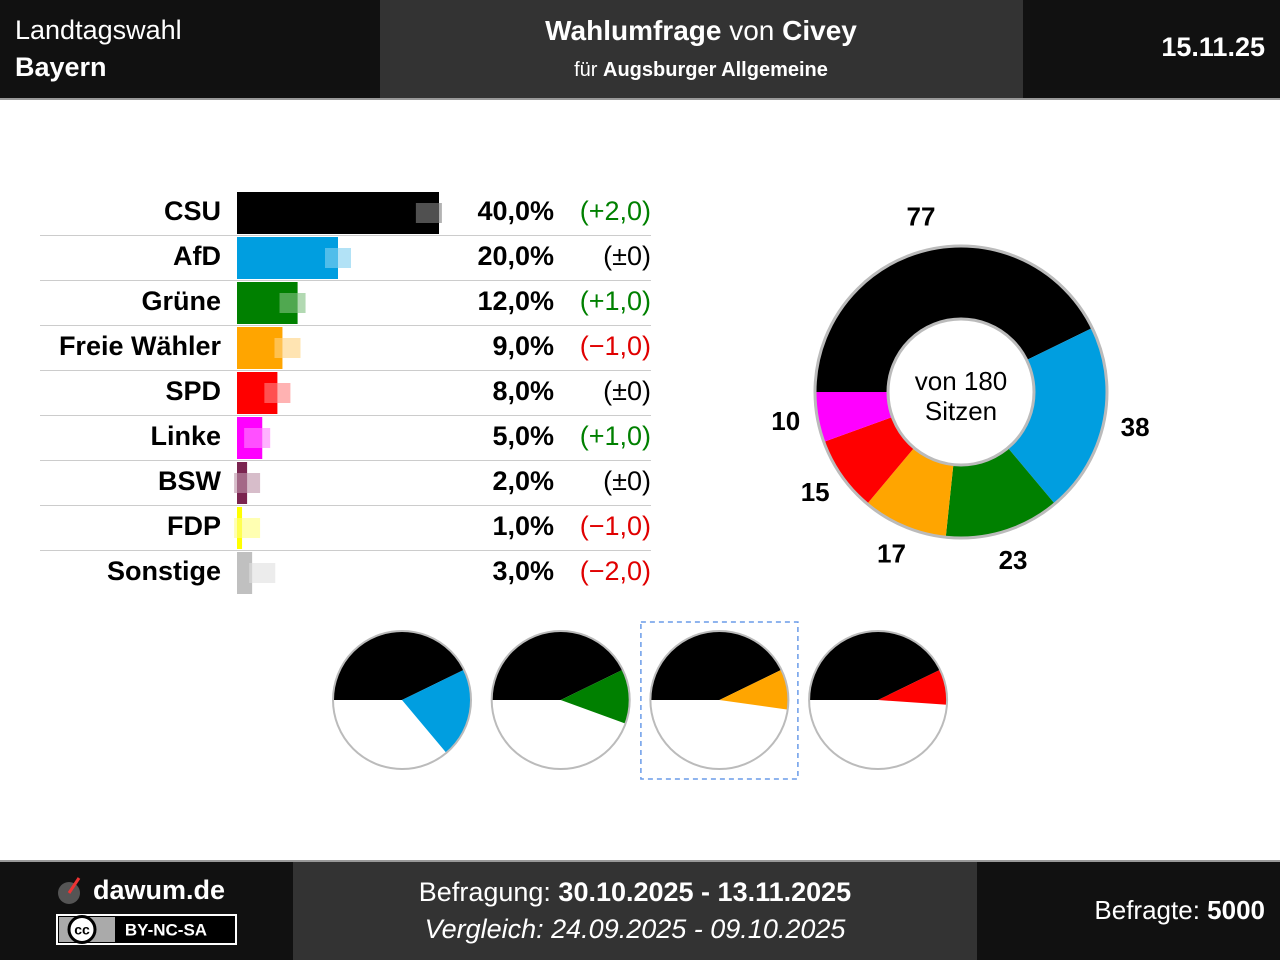 This screenshot has height=960, width=1280. What do you see at coordinates (961, 411) in the screenshot?
I see `center-label: Sitzen` at bounding box center [961, 411].